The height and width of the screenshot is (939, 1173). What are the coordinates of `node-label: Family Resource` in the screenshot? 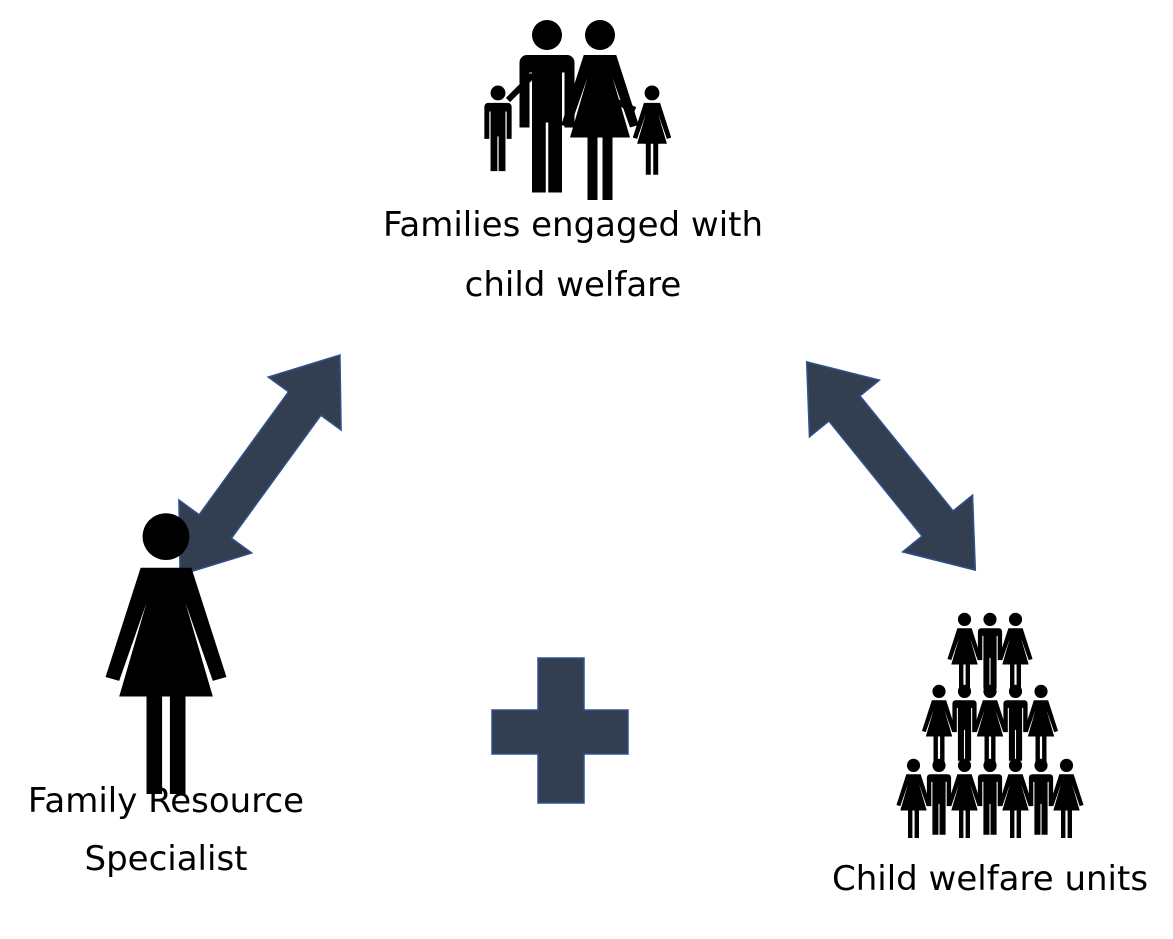 It's located at (166, 801).